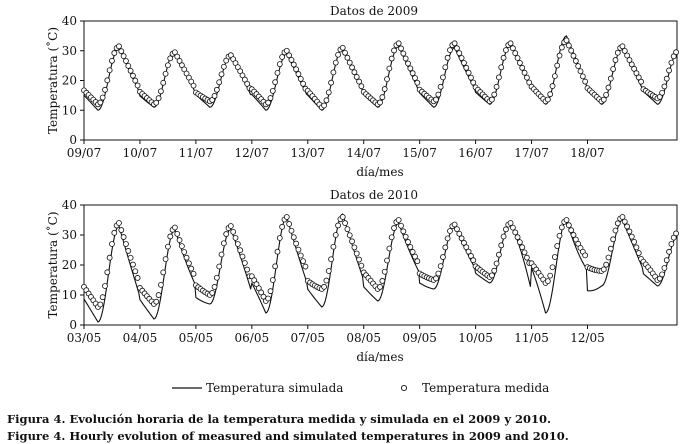  Describe the element at coordinates (73, 325) in the screenshot. I see `y-tick-label: 0` at that location.